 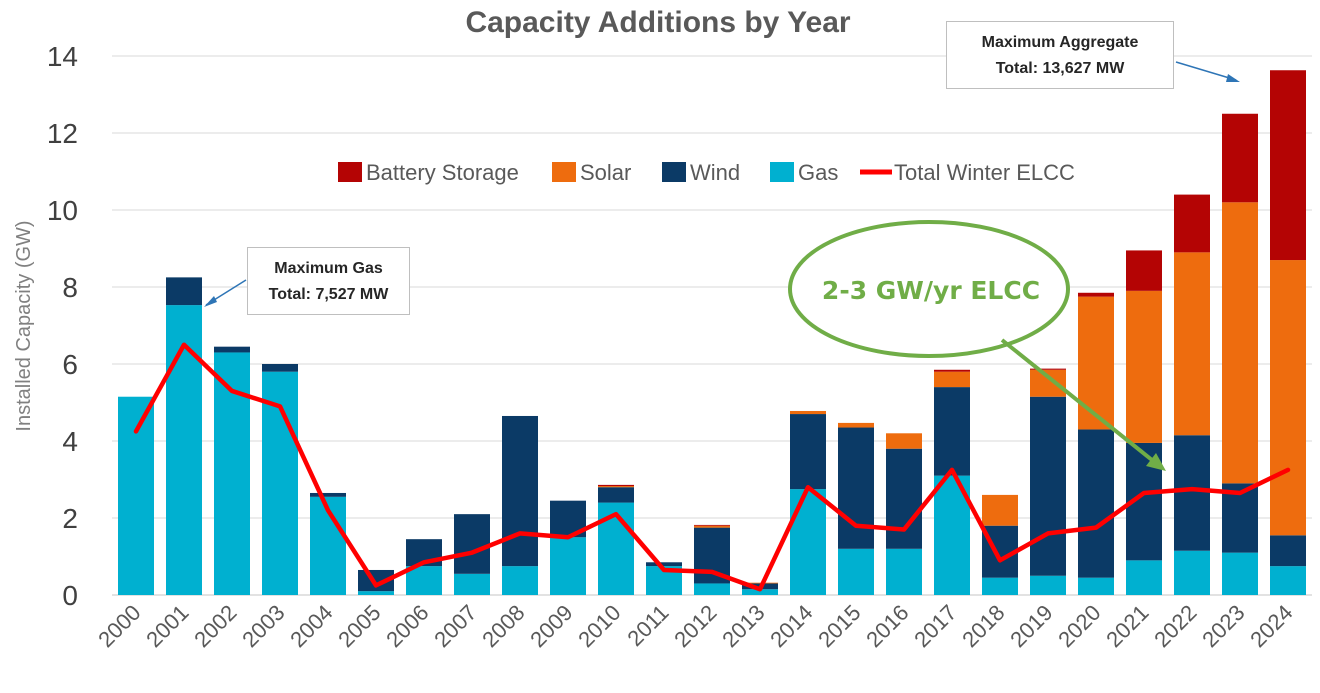 What do you see at coordinates (674, 172) in the screenshot?
I see `legend-swatch-wind` at bounding box center [674, 172].